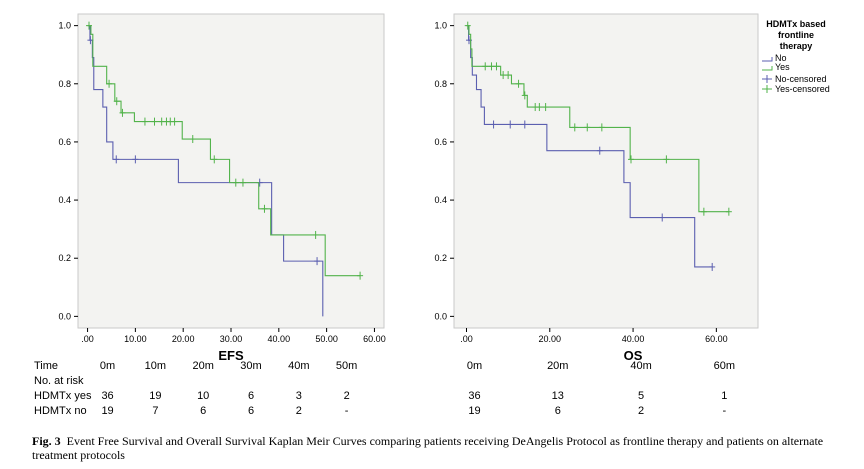 Image resolution: width=864 pixels, height=469 pixels. What do you see at coordinates (550, 339) in the screenshot?
I see `os-x-tick-label: 20.00` at bounding box center [550, 339].